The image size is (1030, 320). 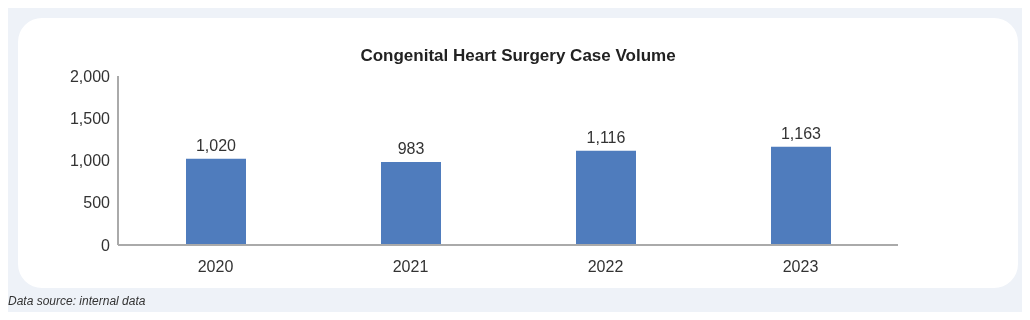 I want to click on y-tick-label: 2,000, so click(x=90, y=76).